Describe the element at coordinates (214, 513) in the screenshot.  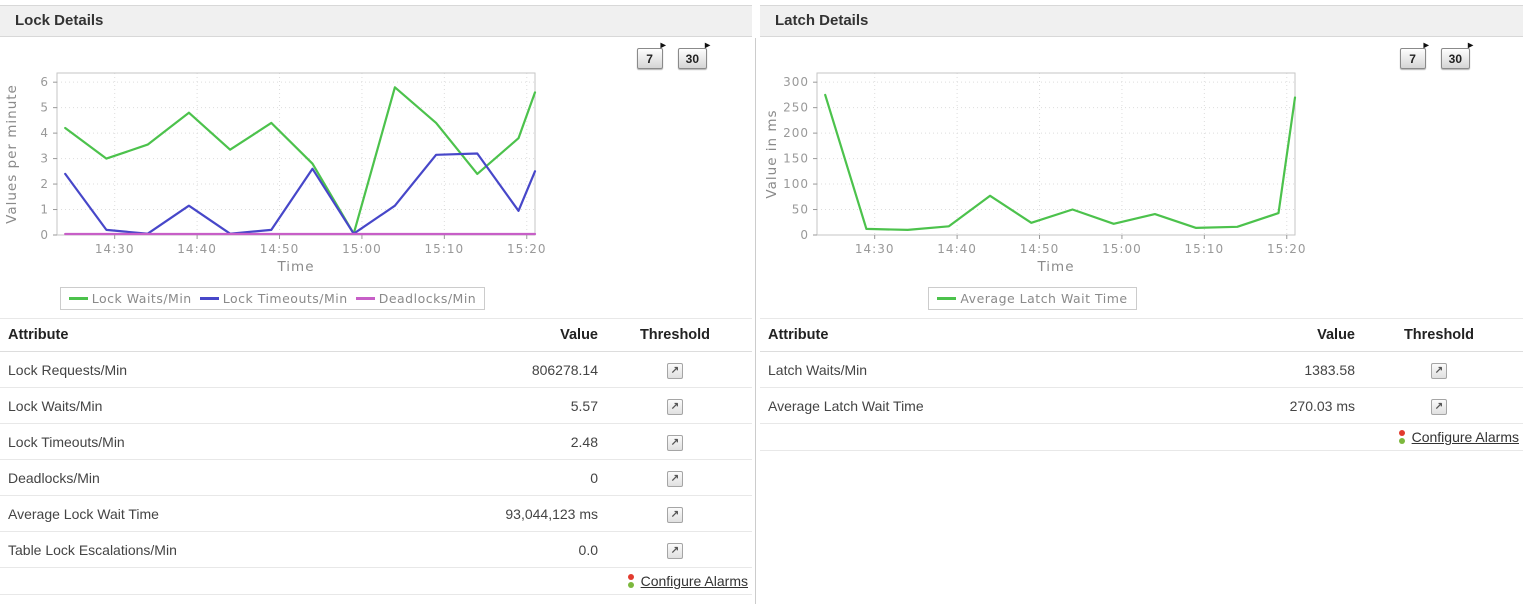
I see `attribute-cell: Average Lock Wait Time` at that location.